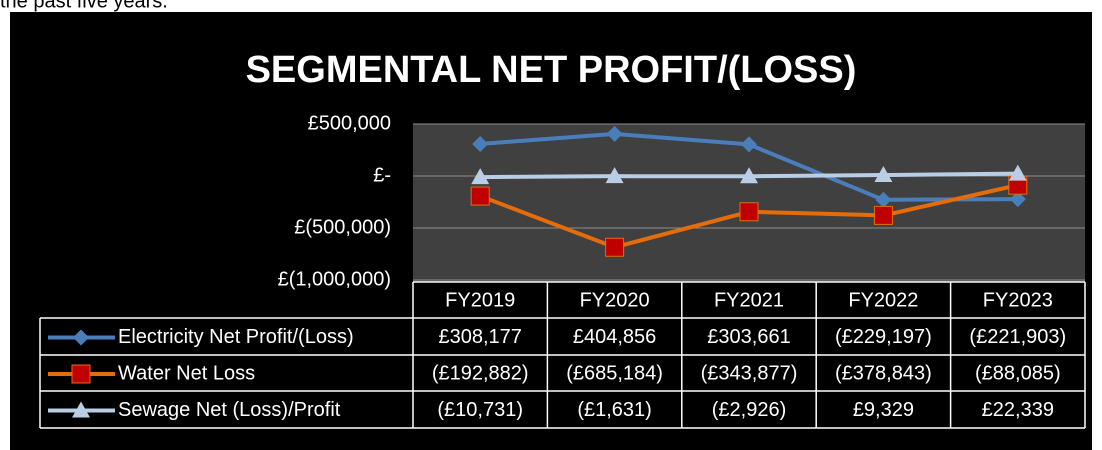  Describe the element at coordinates (883, 337) in the screenshot. I see `table-value: (£229,197)` at that location.